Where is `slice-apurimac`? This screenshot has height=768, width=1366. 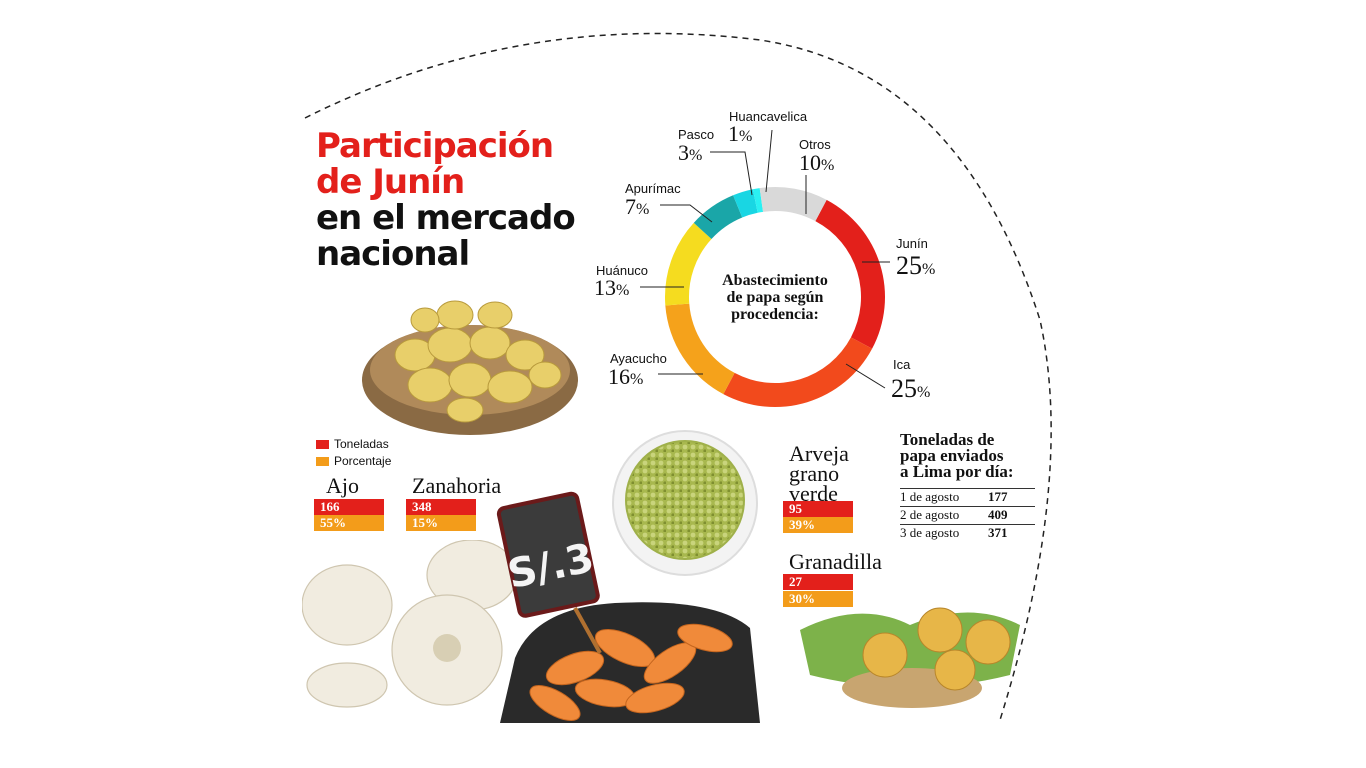 slice-apurimac is located at coordinates (718, 217).